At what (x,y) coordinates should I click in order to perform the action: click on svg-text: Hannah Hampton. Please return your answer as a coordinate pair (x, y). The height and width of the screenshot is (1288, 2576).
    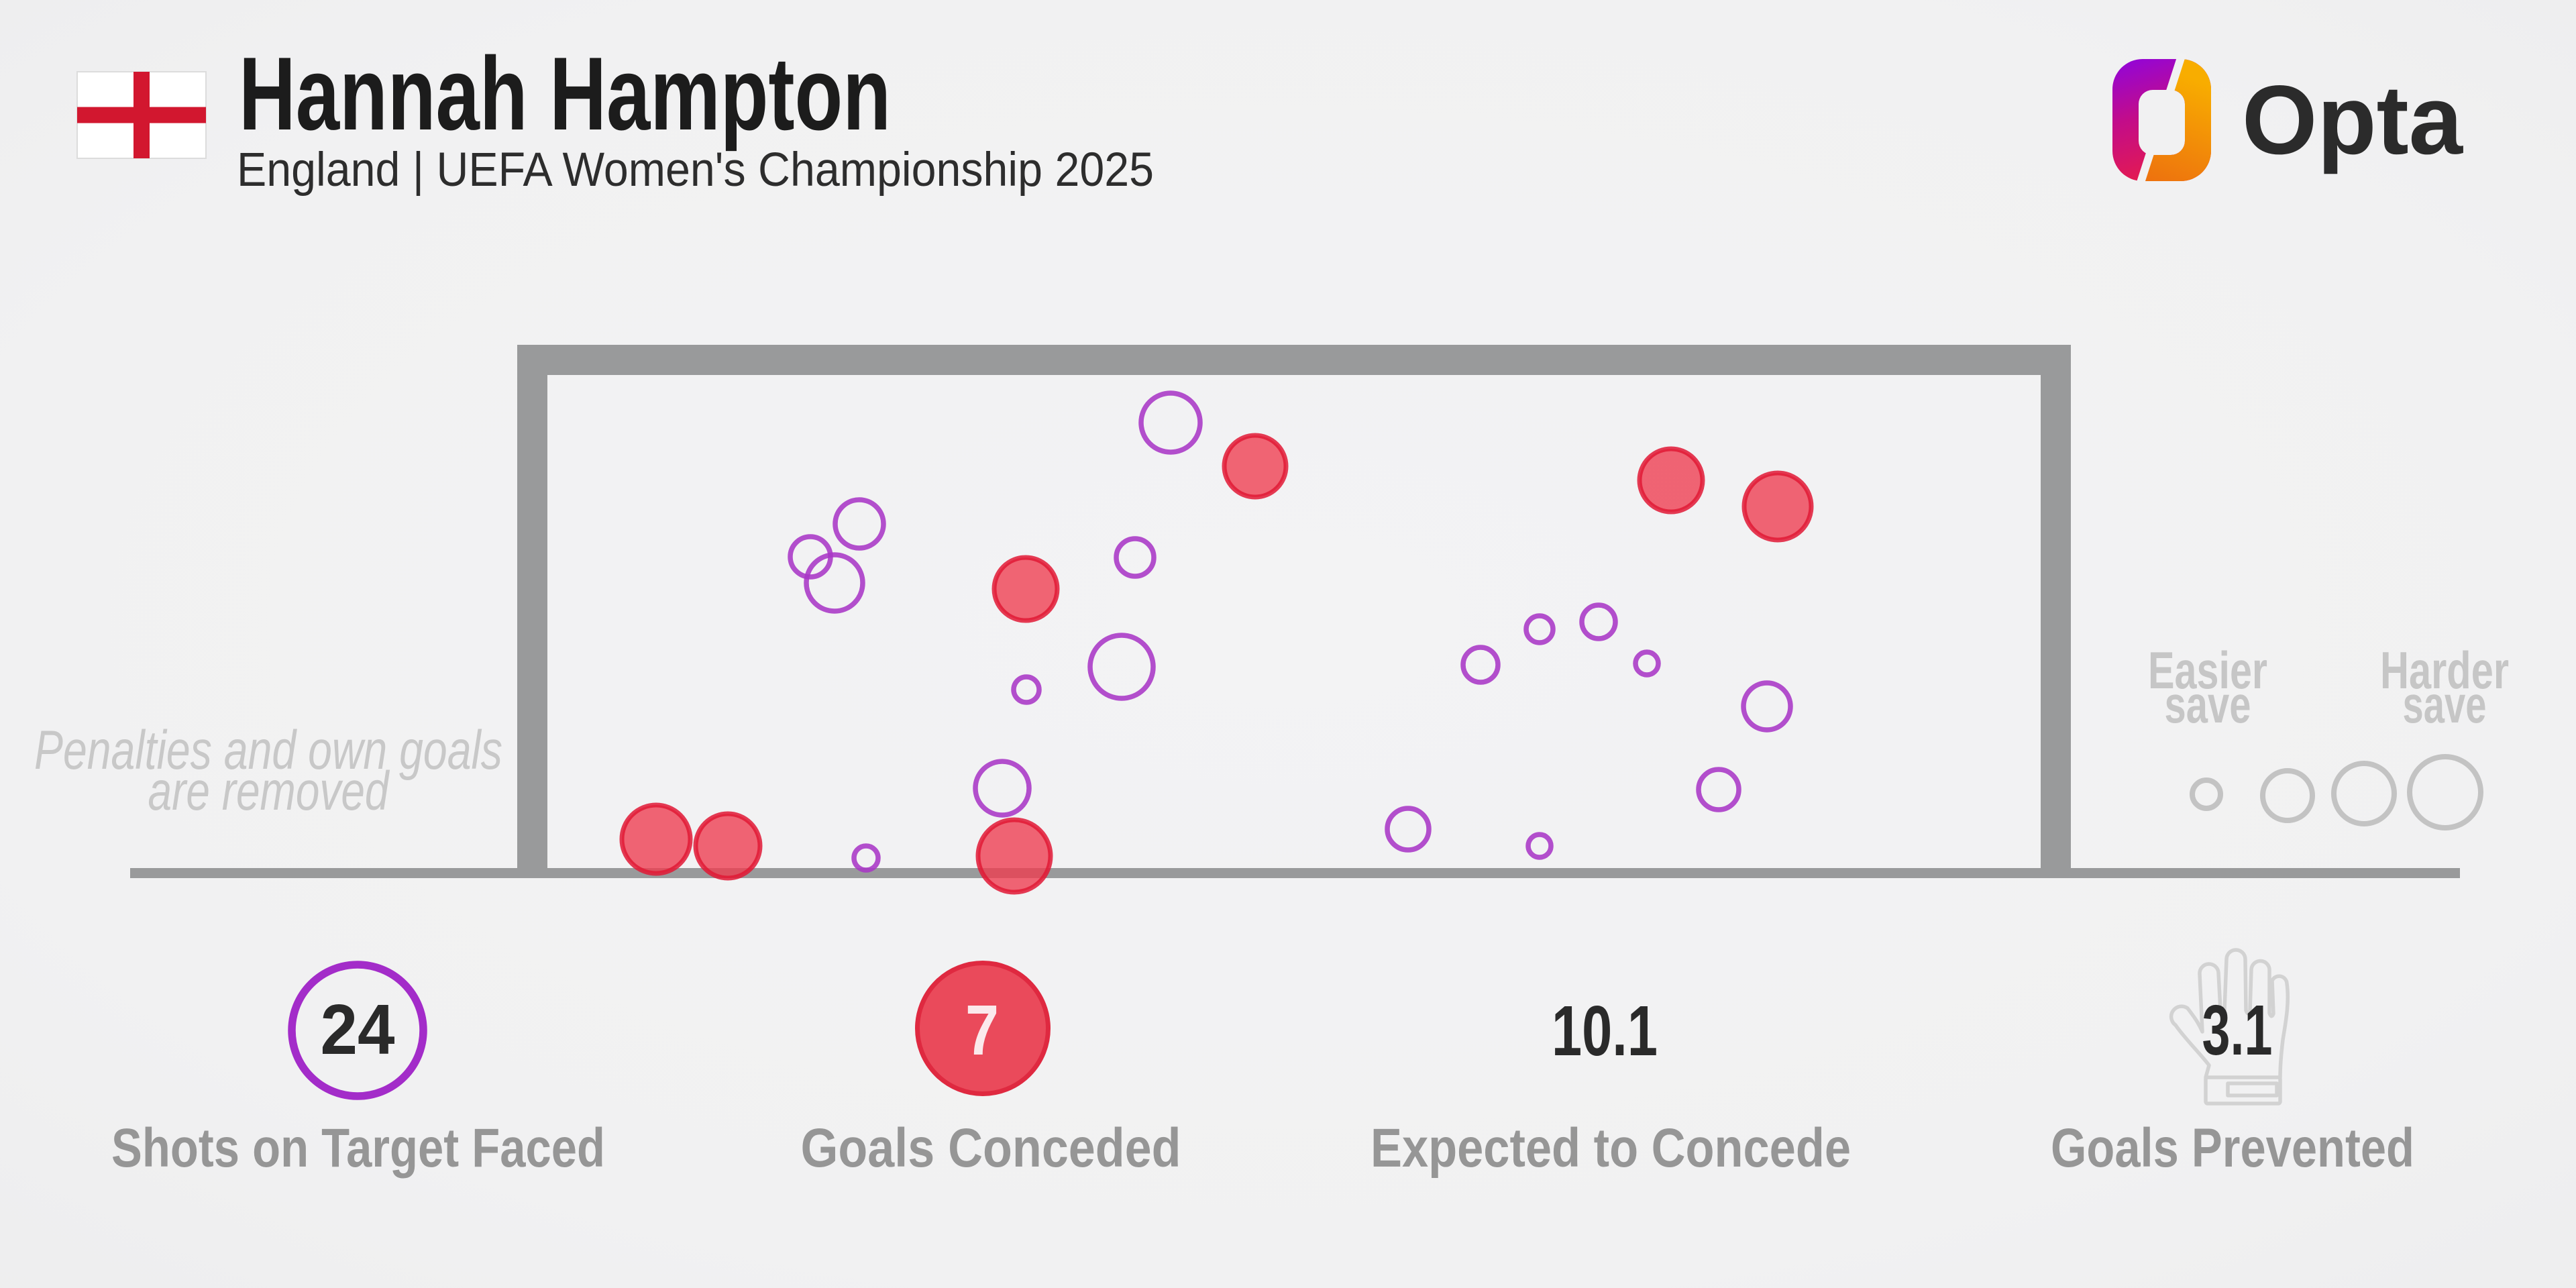
    Looking at the image, I should click on (565, 94).